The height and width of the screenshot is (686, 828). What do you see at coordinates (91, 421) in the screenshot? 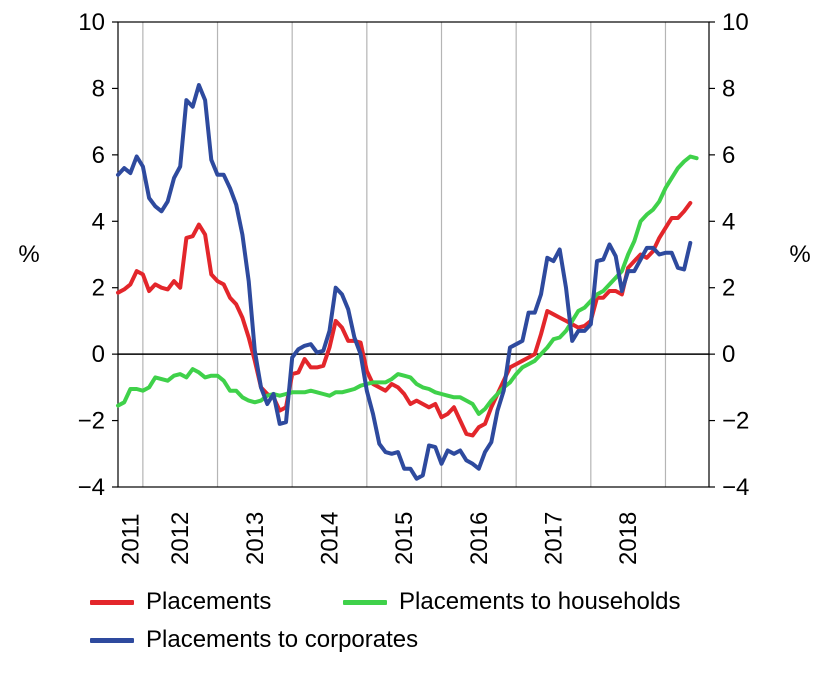
I see `left-tick-label: −2` at bounding box center [91, 421].